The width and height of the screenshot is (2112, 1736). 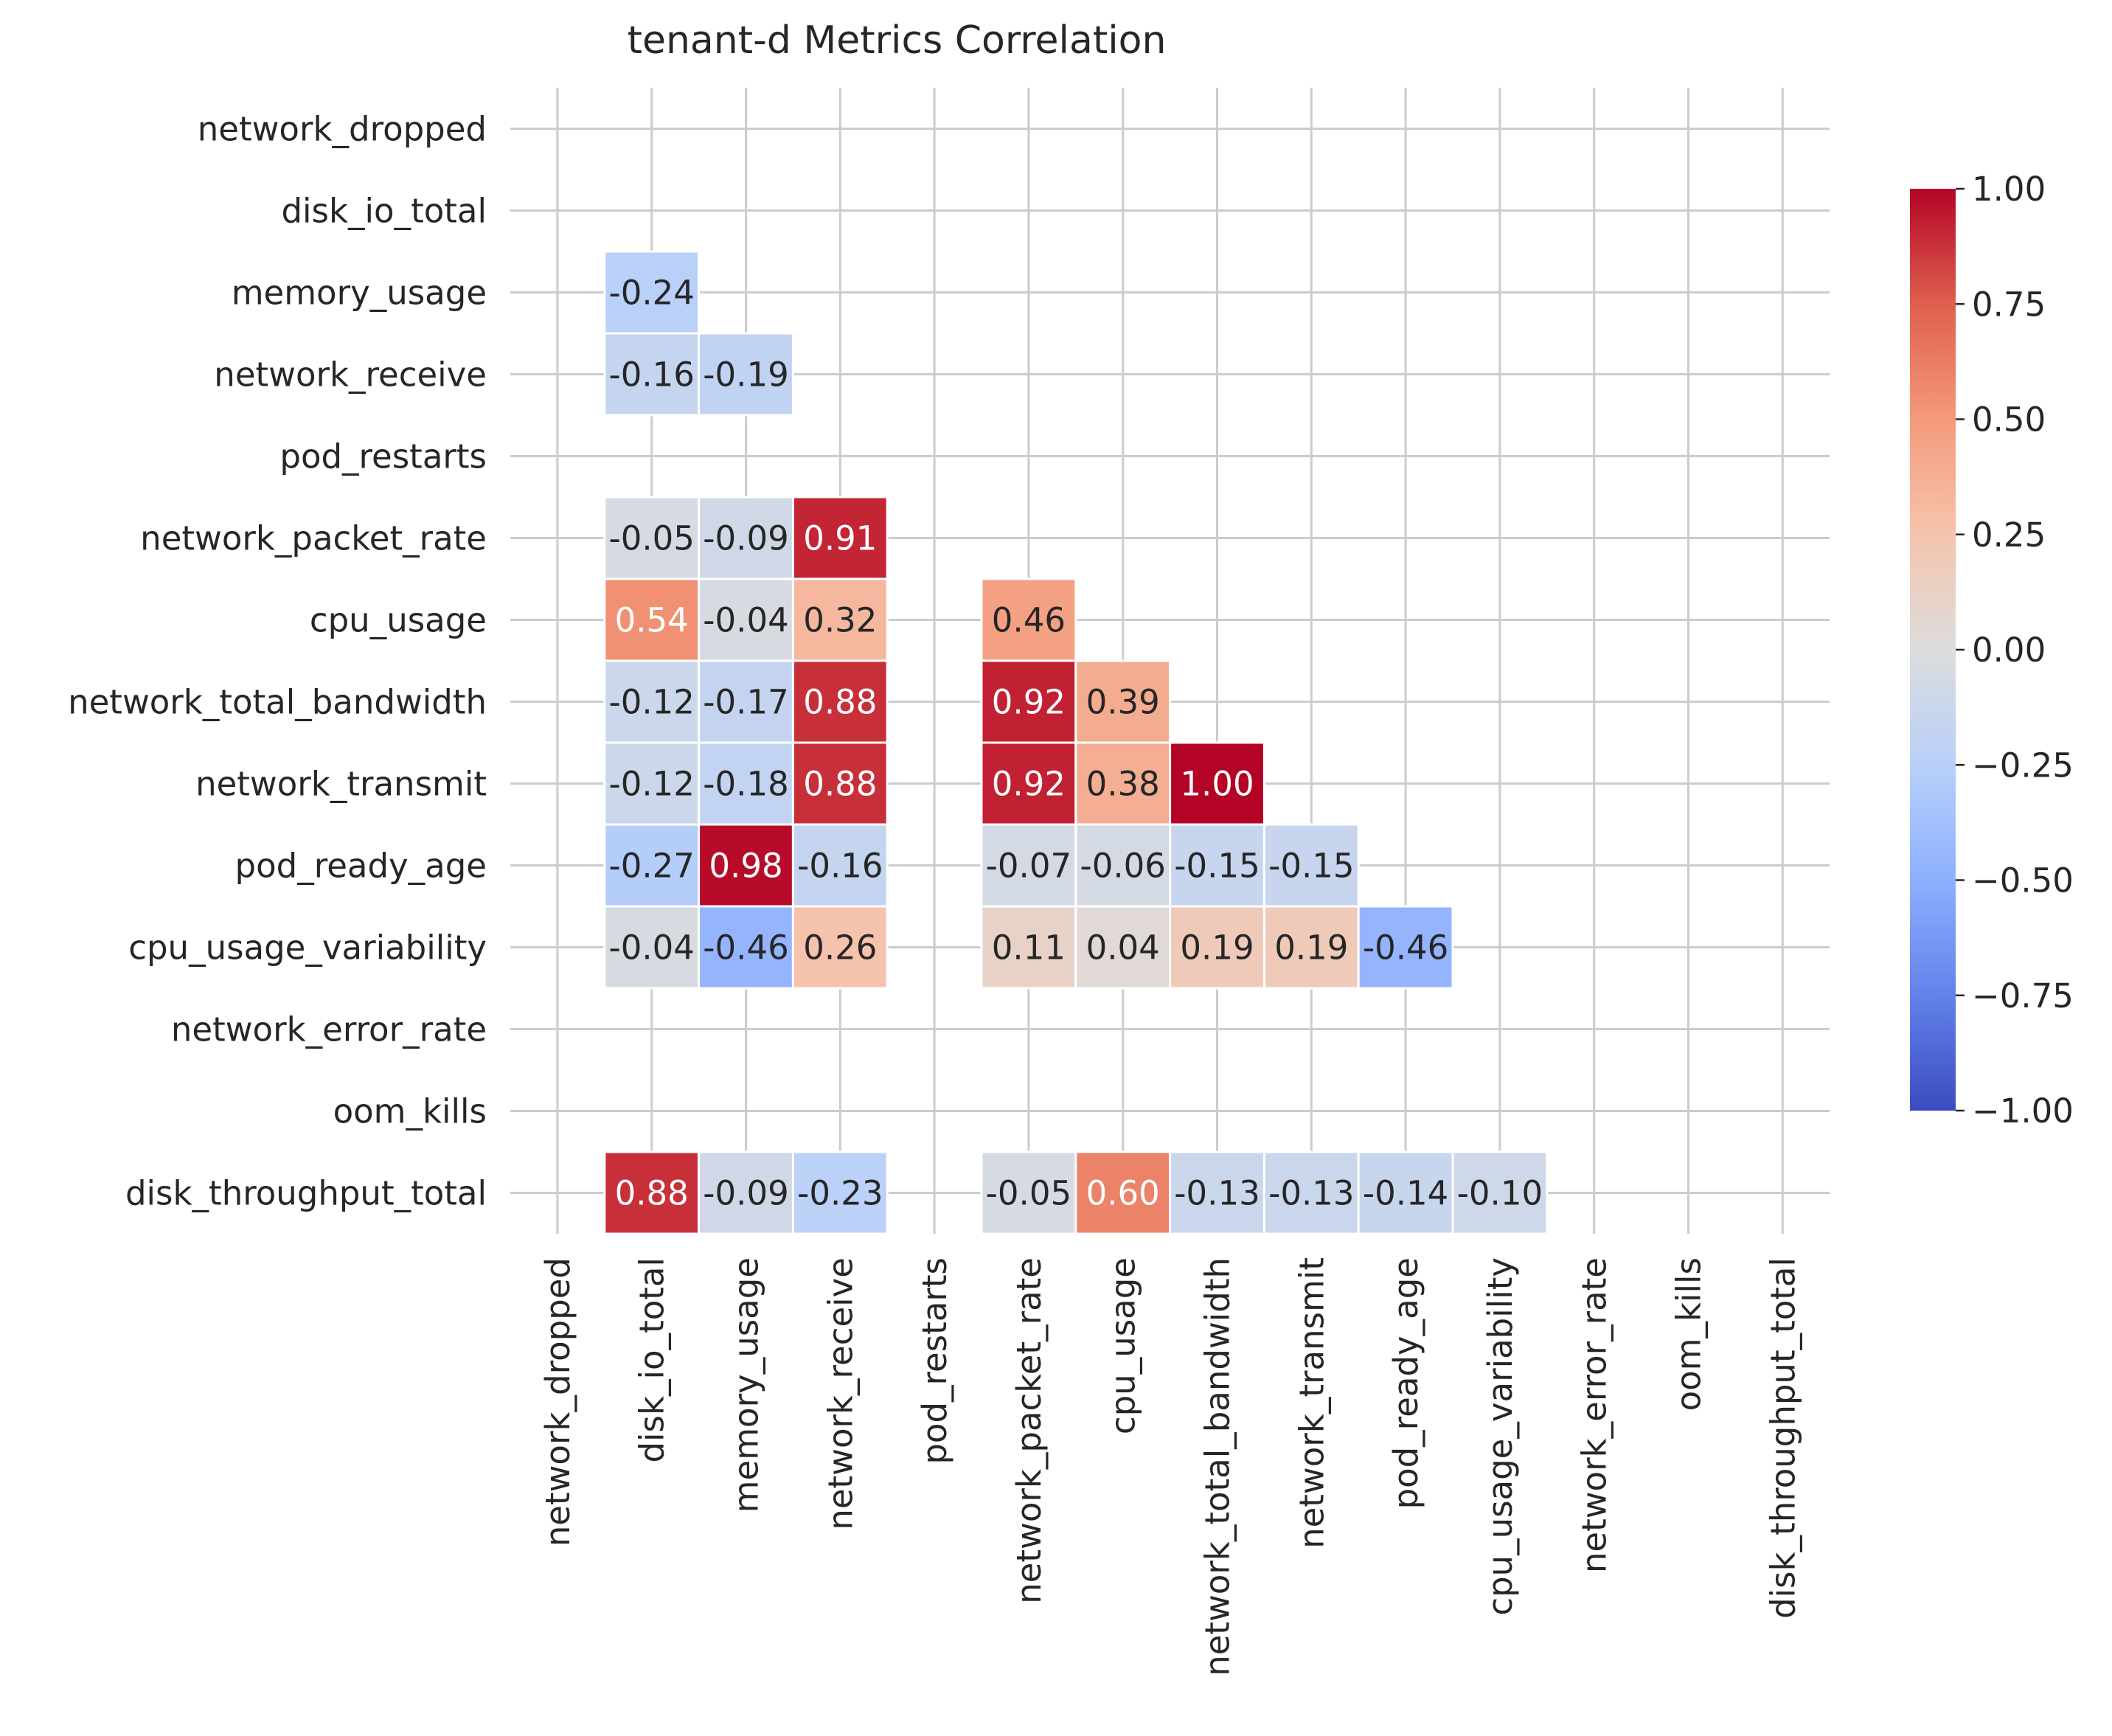 I want to click on y-tick-label: network_total_bandwidth, so click(x=277, y=703).